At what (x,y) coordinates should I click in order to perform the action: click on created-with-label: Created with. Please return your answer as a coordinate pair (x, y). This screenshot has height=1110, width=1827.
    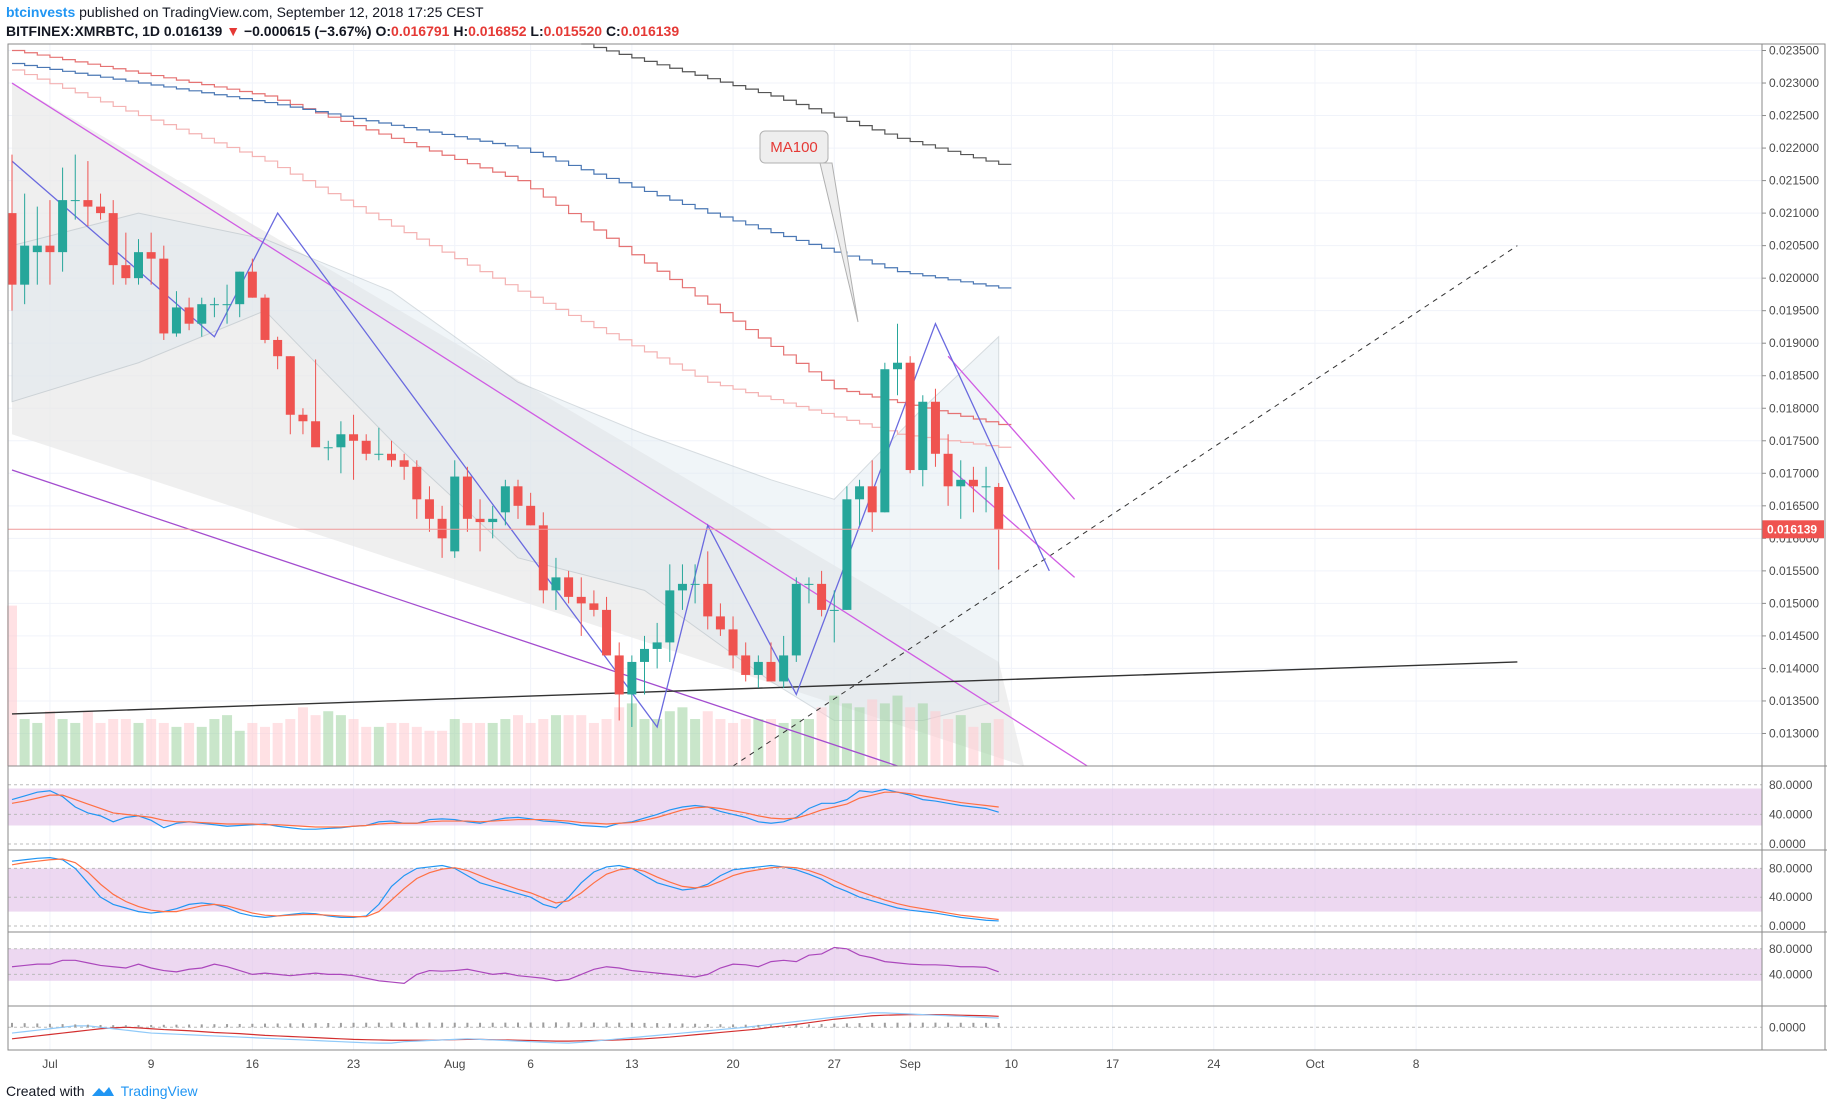
    Looking at the image, I should click on (45, 1091).